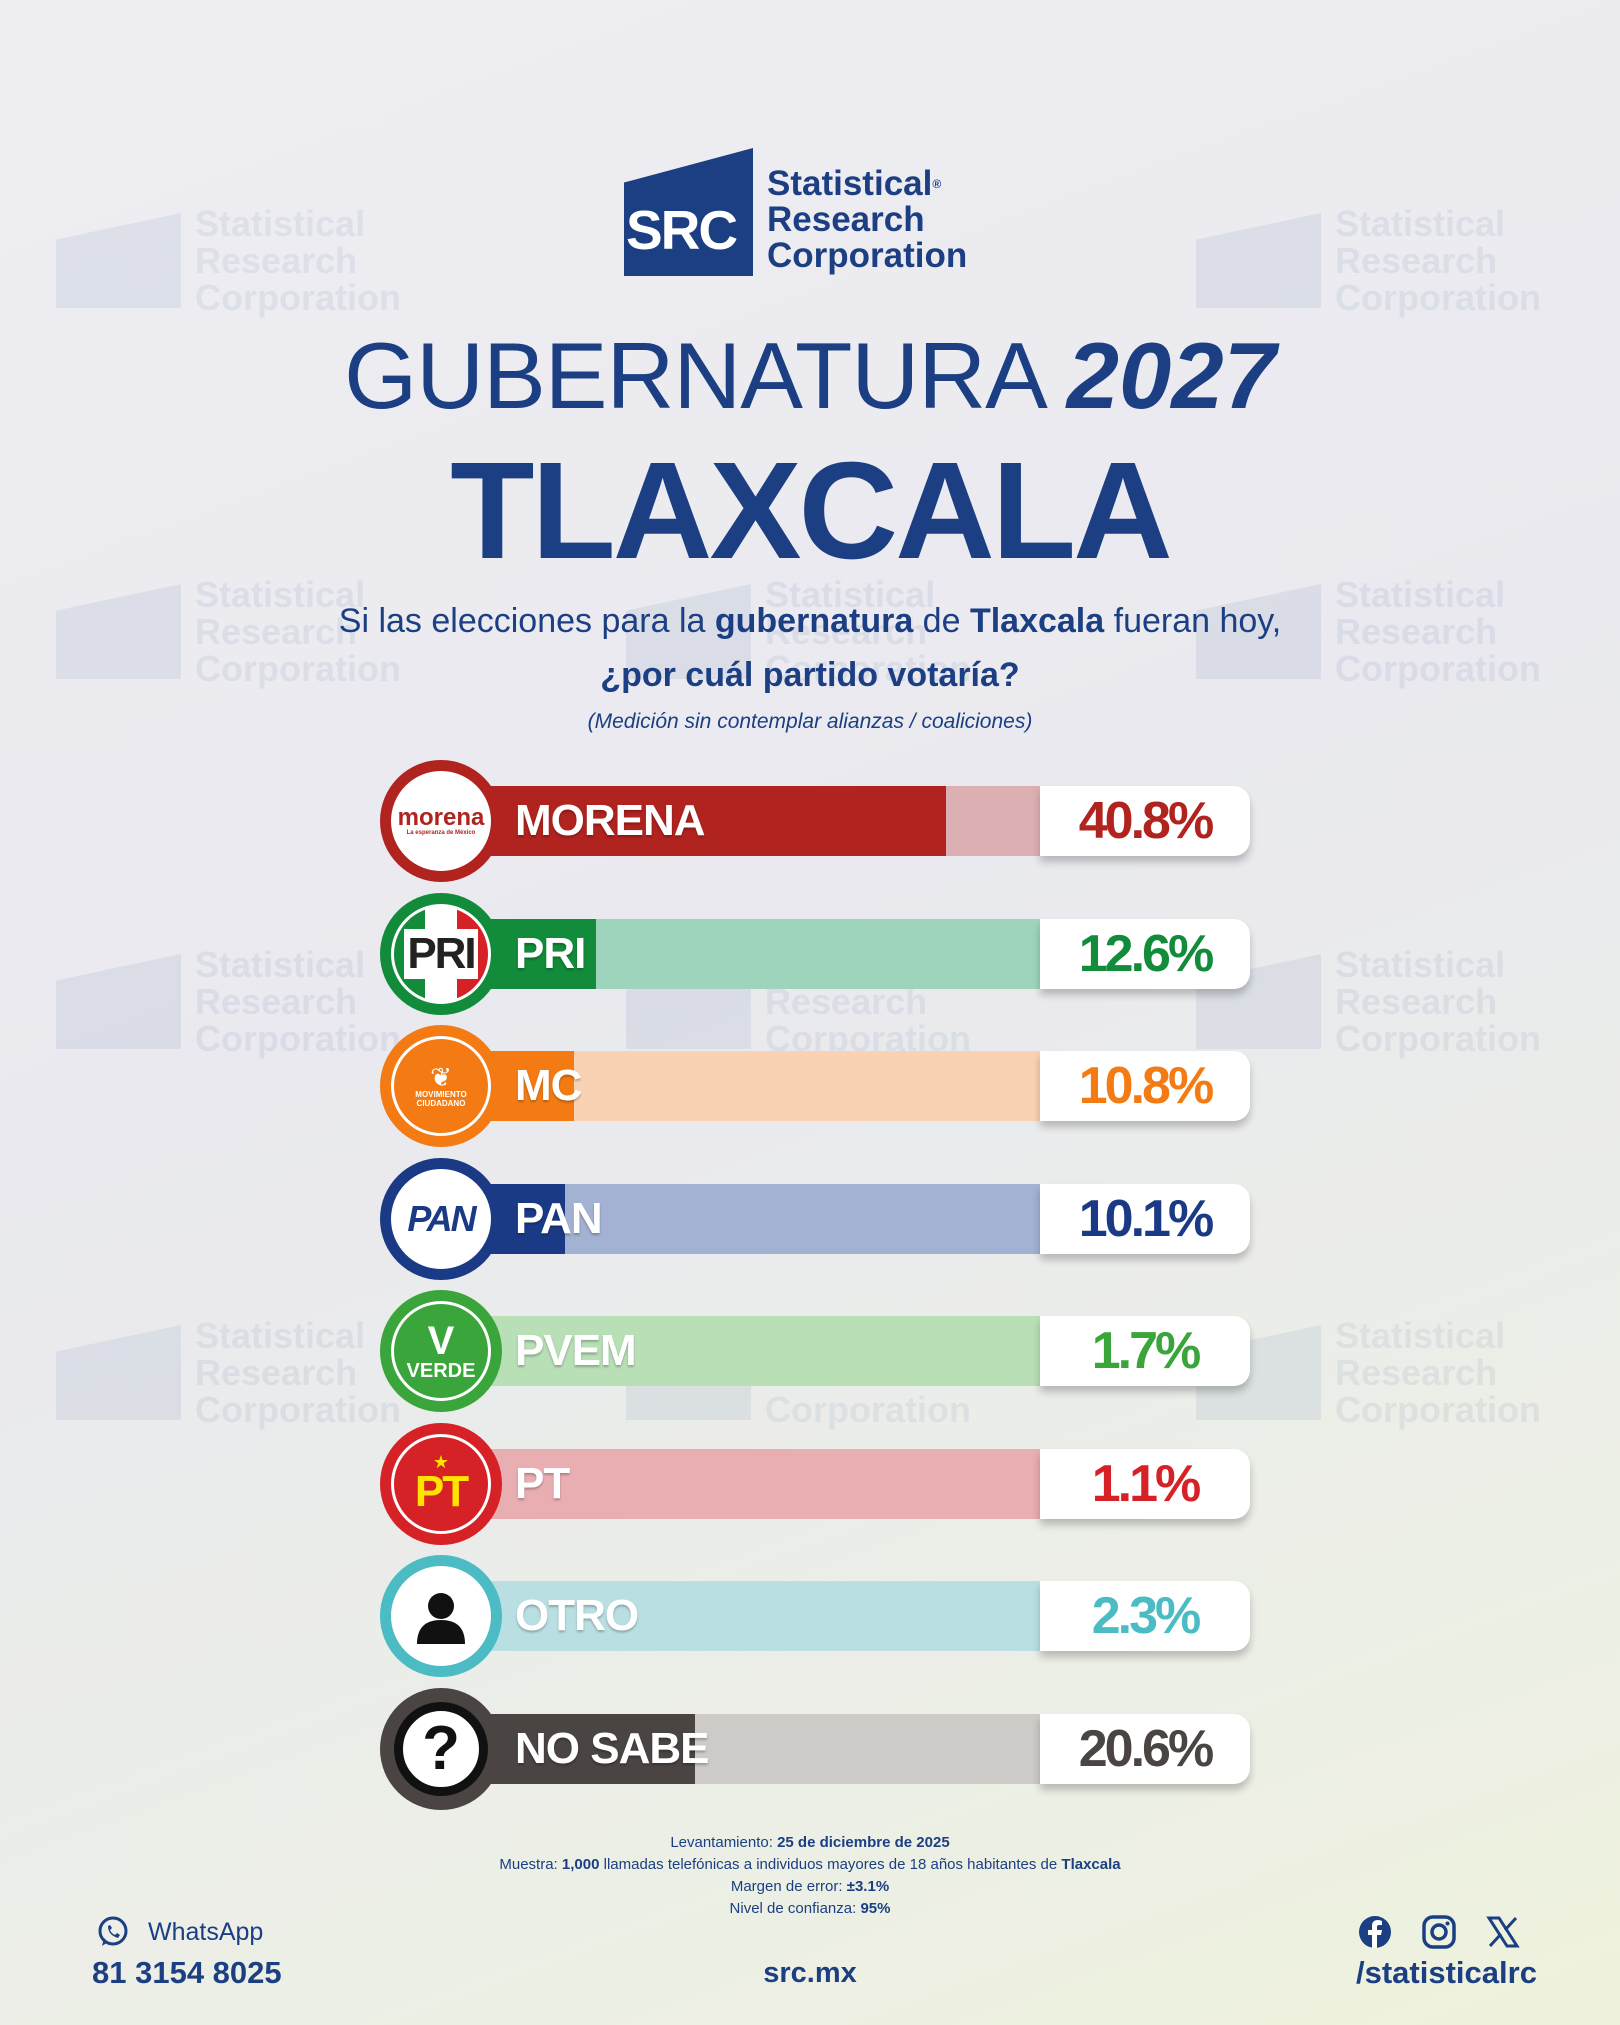  I want to click on title-light: GUBERNATURA, so click(705, 375).